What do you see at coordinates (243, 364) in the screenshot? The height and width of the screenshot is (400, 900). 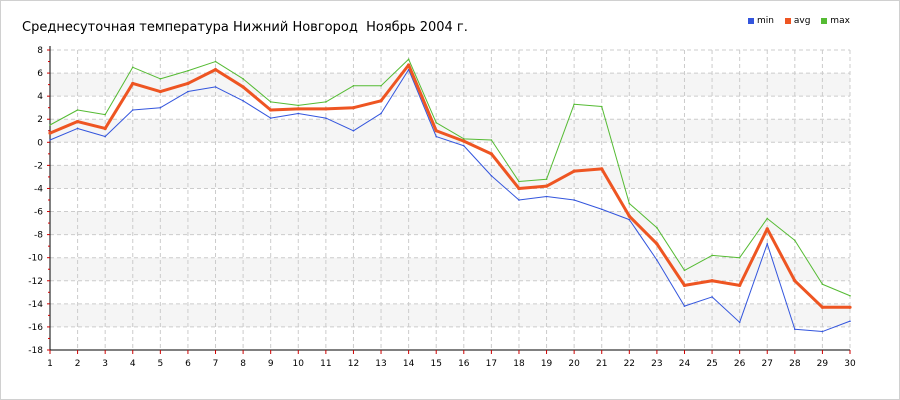 I see `x-tick-label: 8` at bounding box center [243, 364].